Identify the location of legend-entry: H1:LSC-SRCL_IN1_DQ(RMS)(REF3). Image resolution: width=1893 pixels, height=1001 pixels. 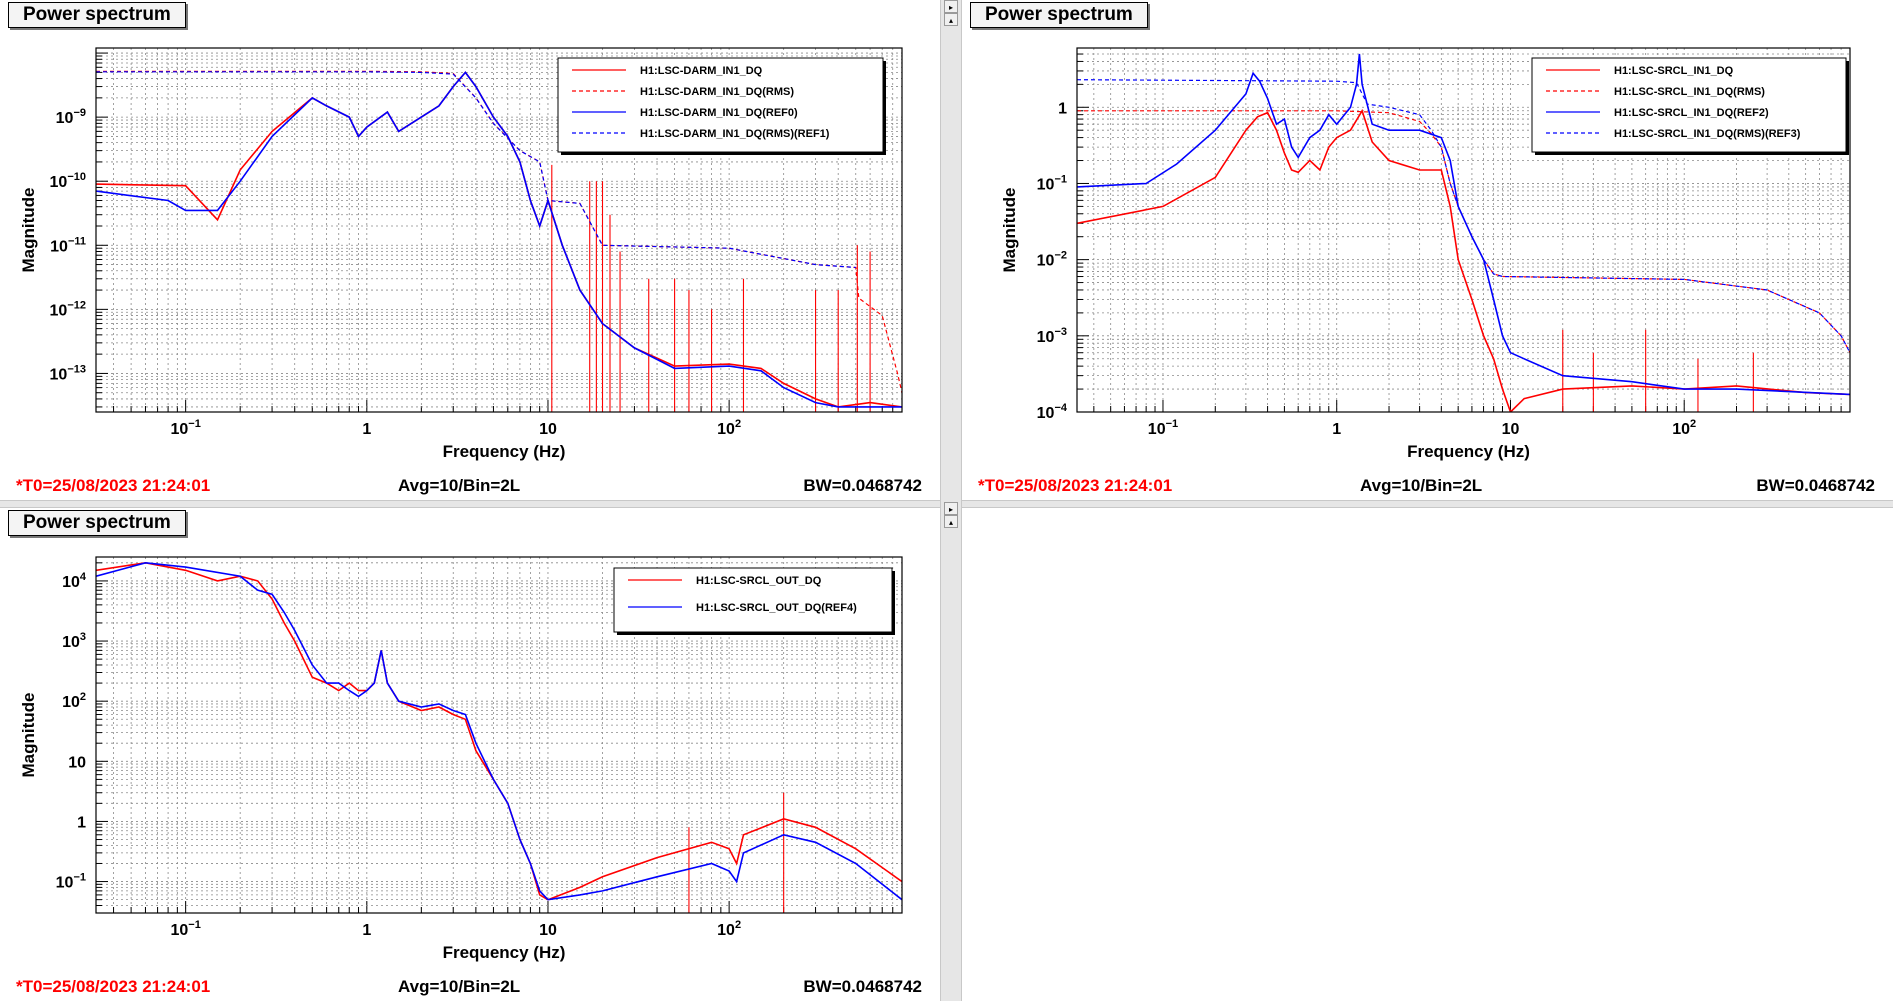
(1707, 134).